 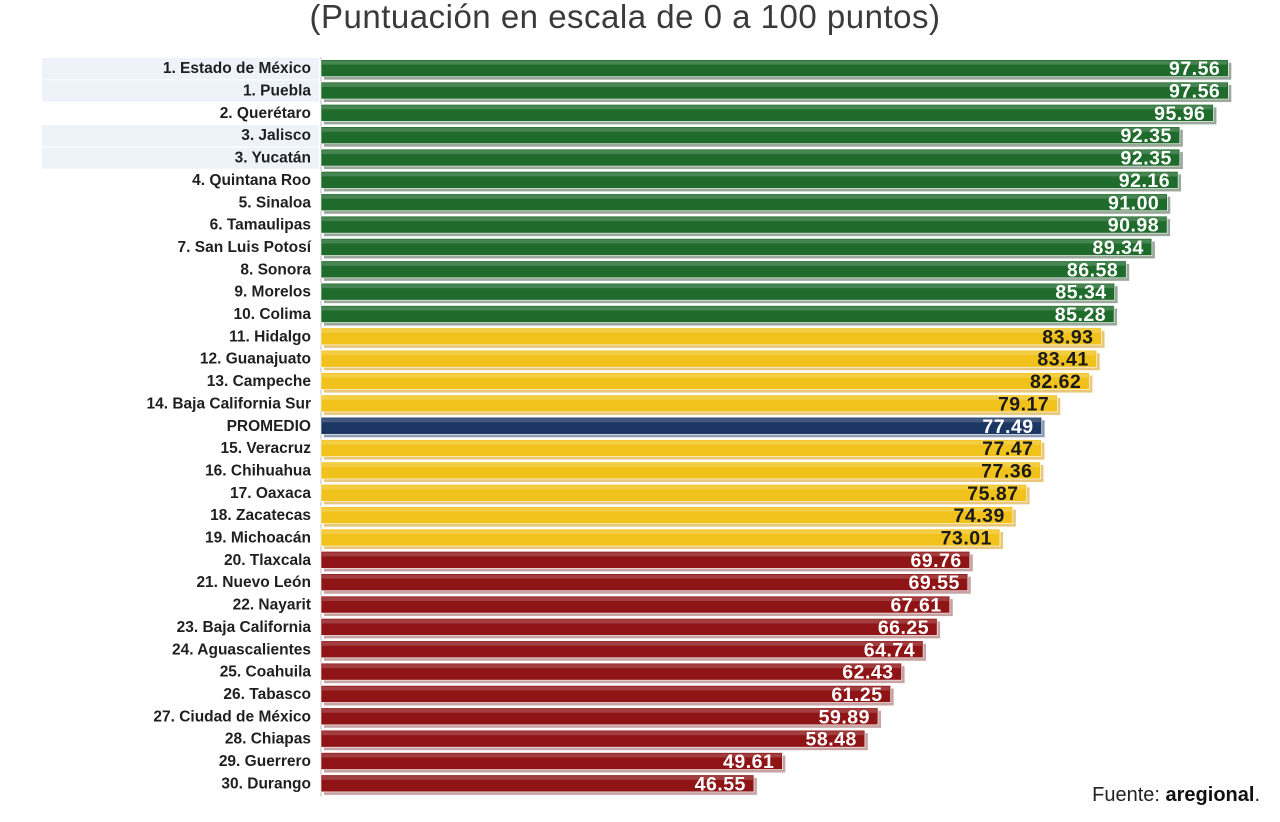 What do you see at coordinates (1146, 159) in the screenshot?
I see `value-label: 92.35` at bounding box center [1146, 159].